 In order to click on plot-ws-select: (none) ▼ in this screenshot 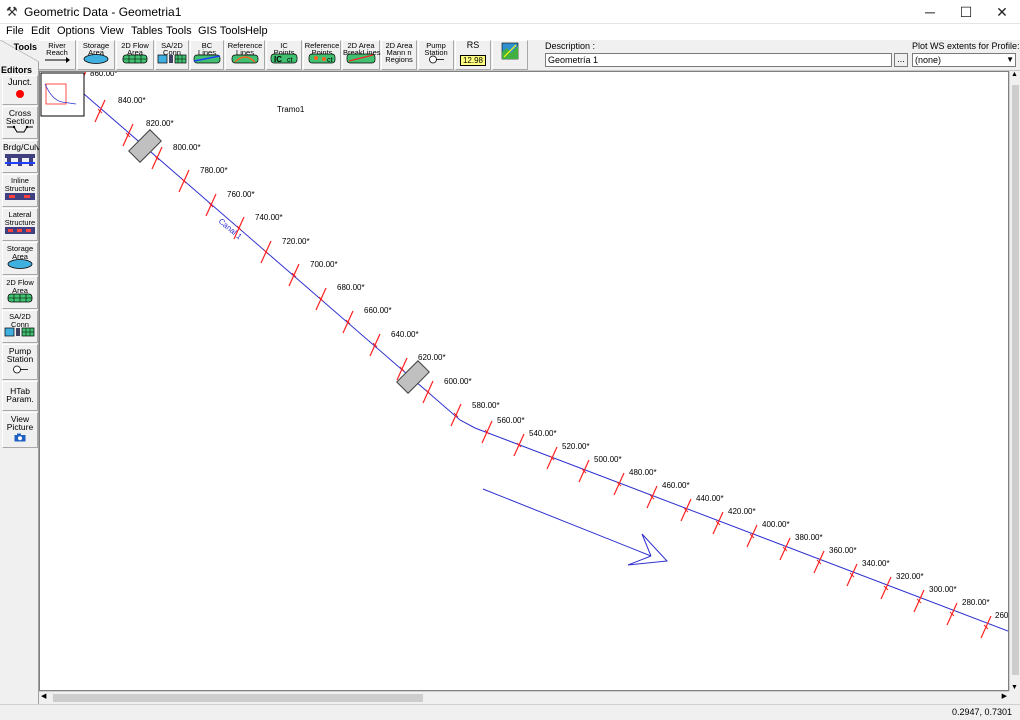, I will do `click(964, 60)`.